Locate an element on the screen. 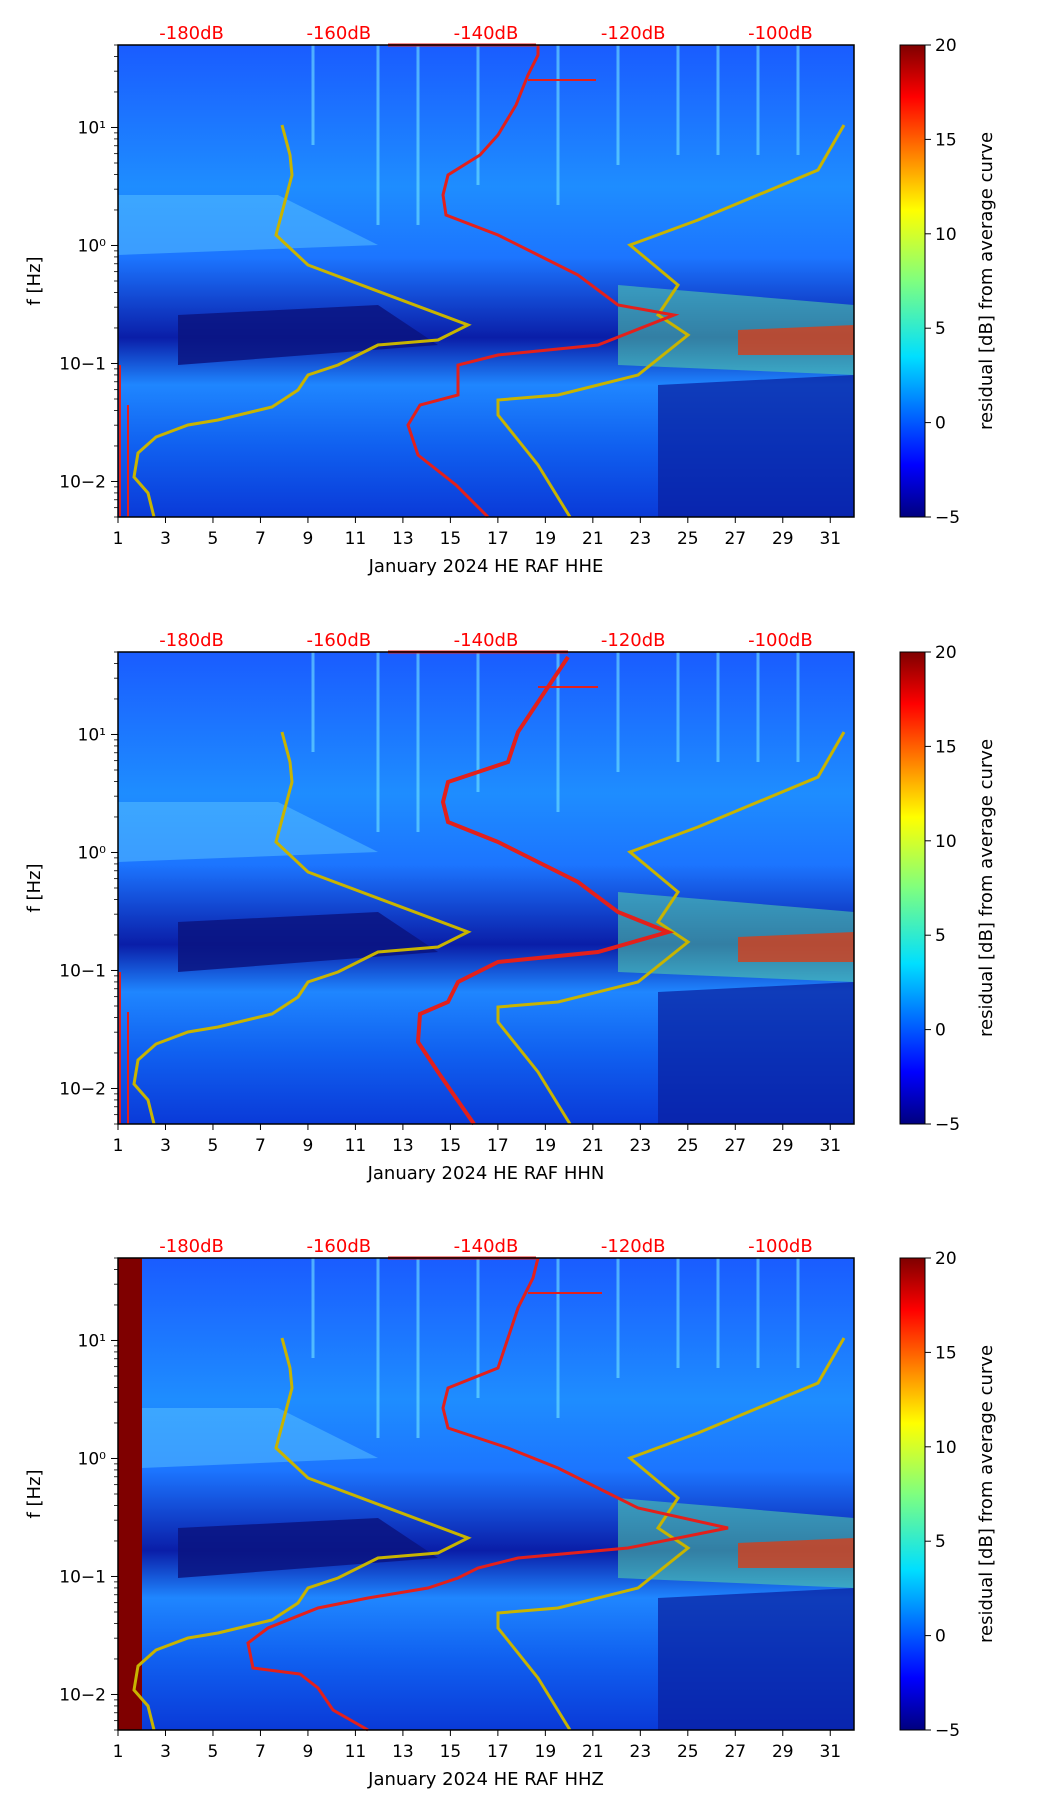 This screenshot has width=1052, height=1810. colorbar-tick-label: 20 is located at coordinates (946, 653).